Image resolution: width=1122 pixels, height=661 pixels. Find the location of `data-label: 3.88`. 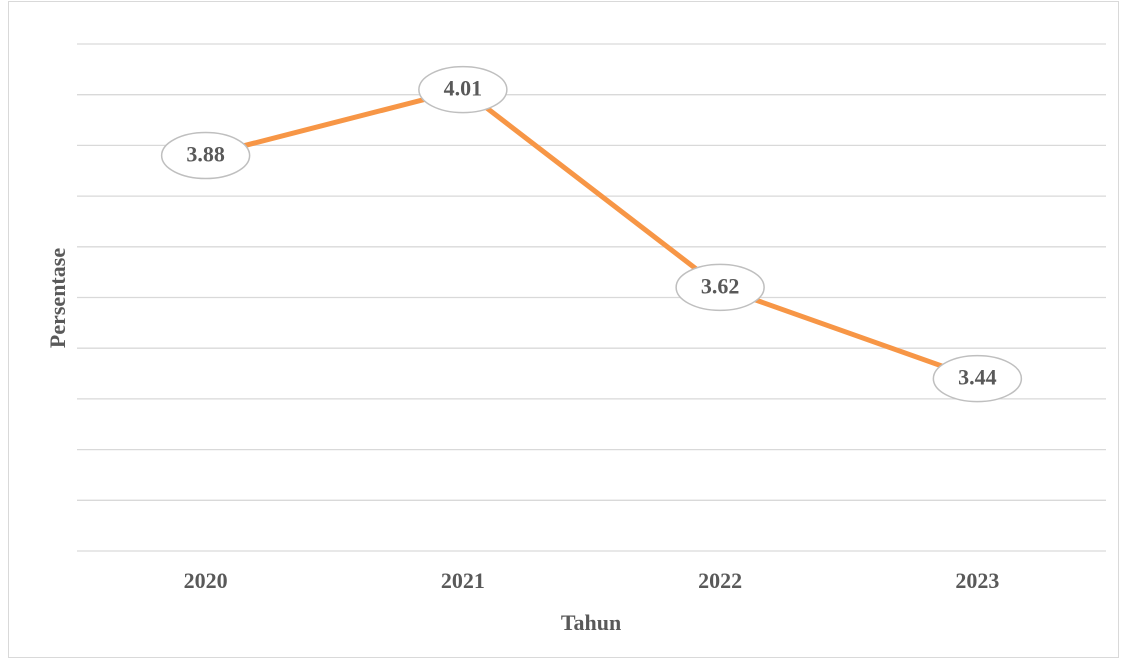

data-label: 3.88 is located at coordinates (205, 154).